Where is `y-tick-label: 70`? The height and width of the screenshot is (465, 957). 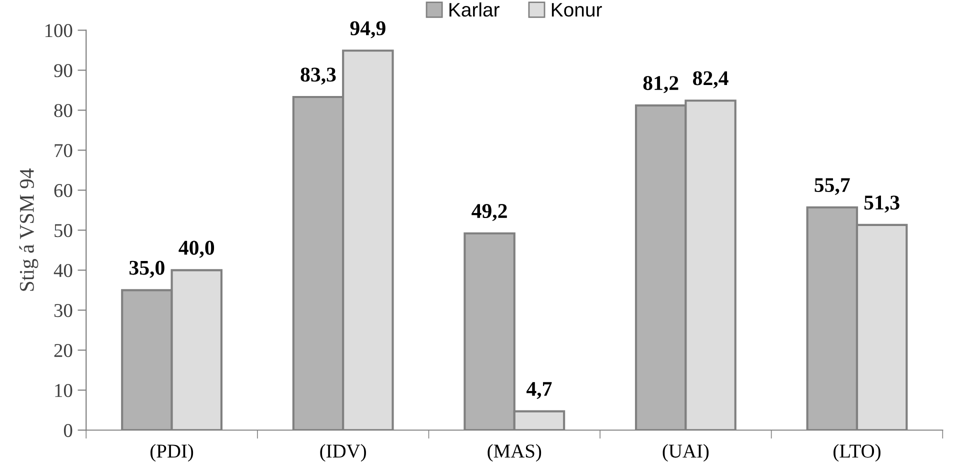 y-tick-label: 70 is located at coordinates (63, 151).